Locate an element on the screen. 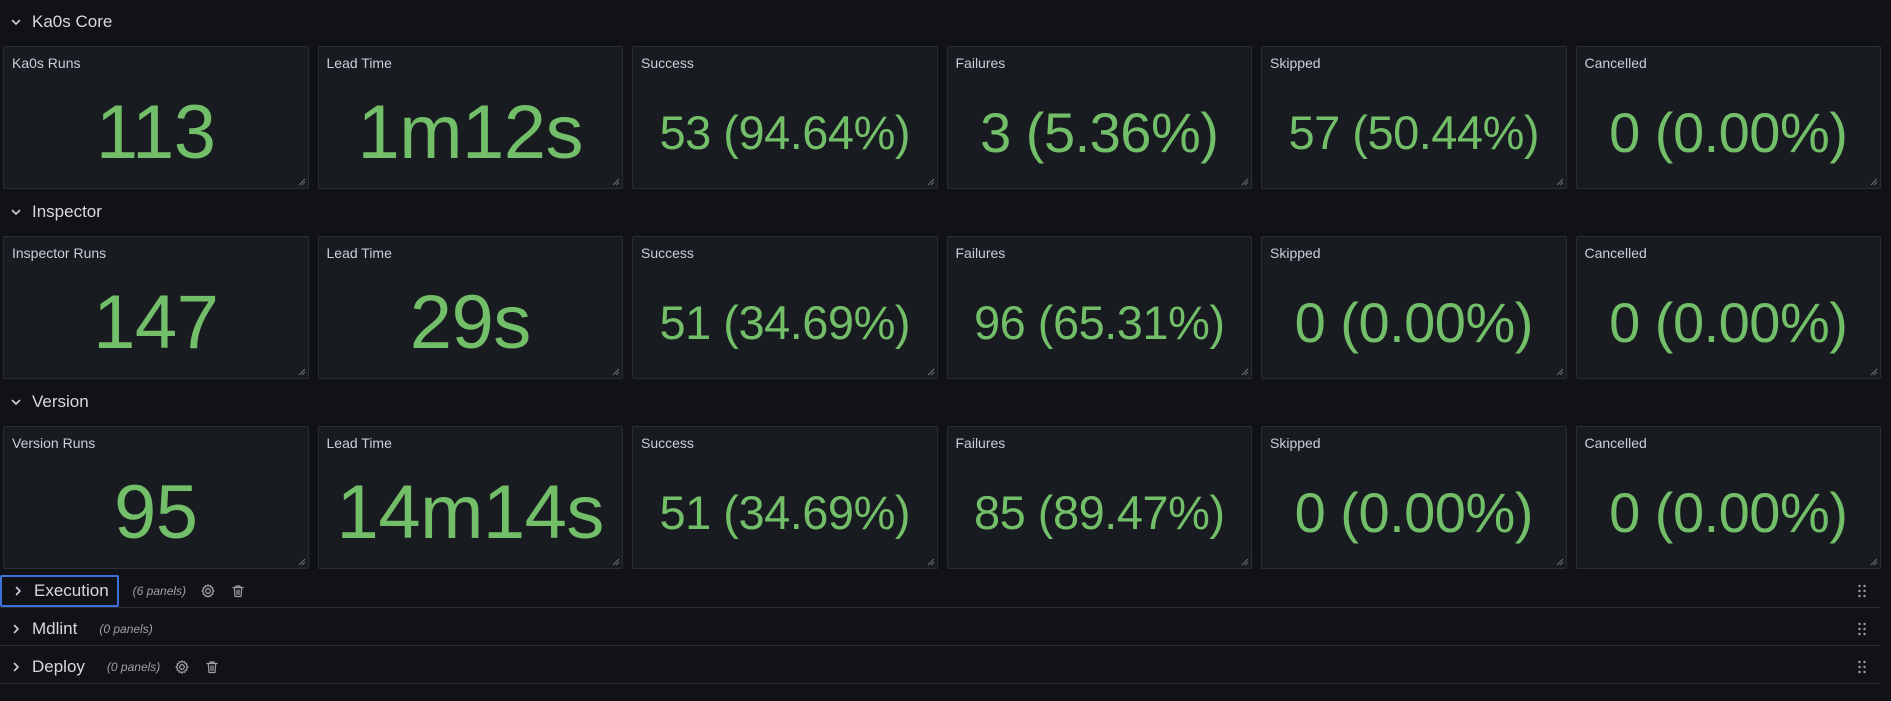  row-header-inspector: Inspector is located at coordinates (51, 212).